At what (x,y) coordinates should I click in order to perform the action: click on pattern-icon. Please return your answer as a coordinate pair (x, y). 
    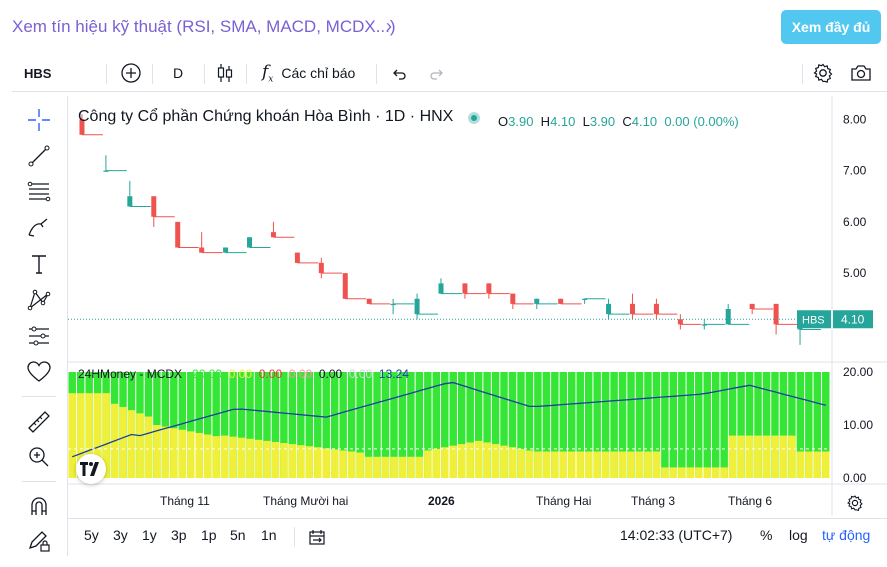
    Looking at the image, I should click on (39, 300).